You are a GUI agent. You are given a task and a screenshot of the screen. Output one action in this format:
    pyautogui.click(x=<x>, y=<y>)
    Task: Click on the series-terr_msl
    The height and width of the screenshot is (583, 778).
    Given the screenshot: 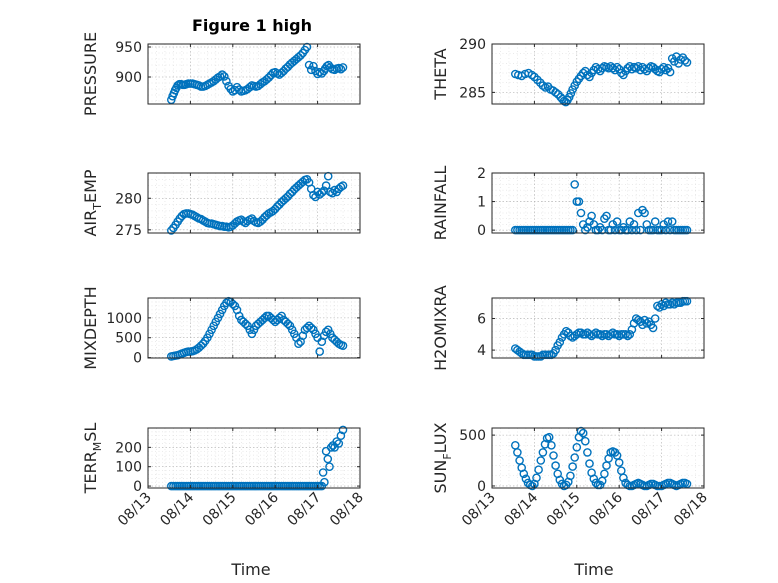 What is the action you would take?
    pyautogui.click(x=257, y=458)
    